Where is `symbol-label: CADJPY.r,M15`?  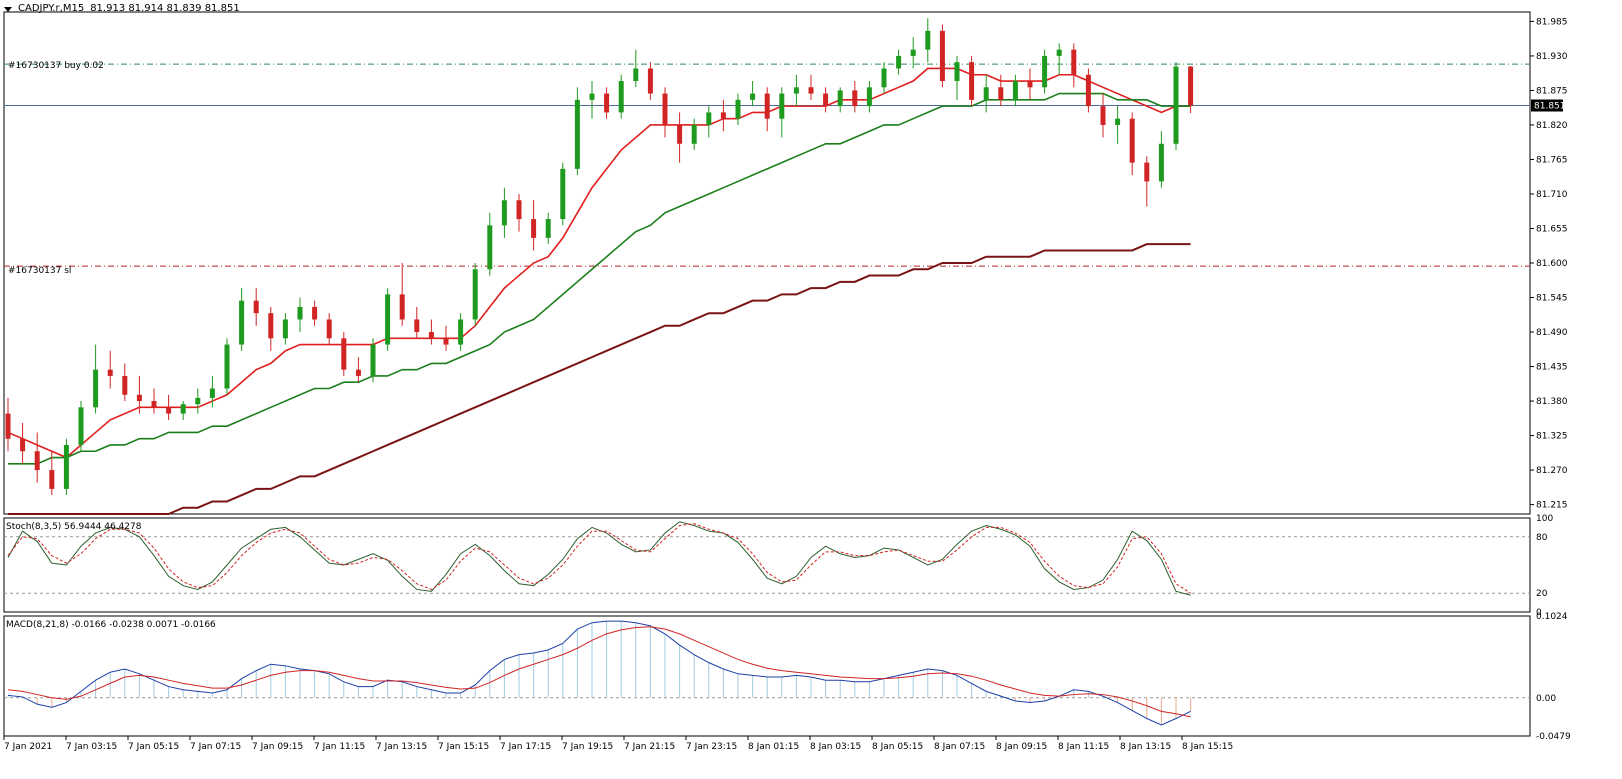
symbol-label: CADJPY.r,M15 is located at coordinates (51, 8).